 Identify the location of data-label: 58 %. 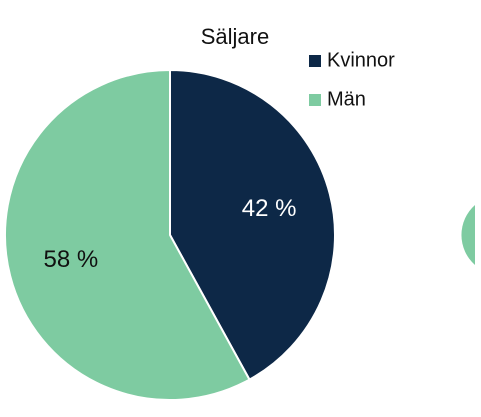
(71, 259).